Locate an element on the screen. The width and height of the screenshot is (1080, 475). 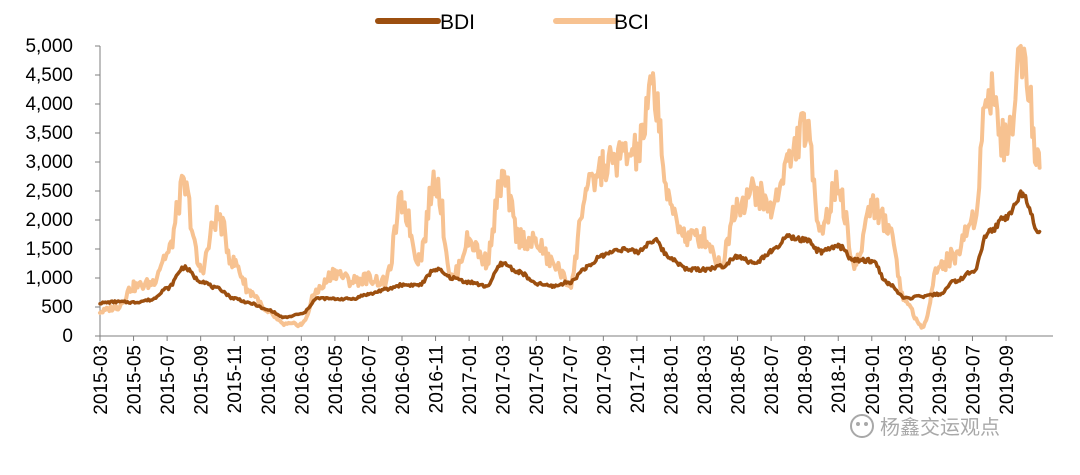
y-tick-label: 2,000 is located at coordinates (49, 220).